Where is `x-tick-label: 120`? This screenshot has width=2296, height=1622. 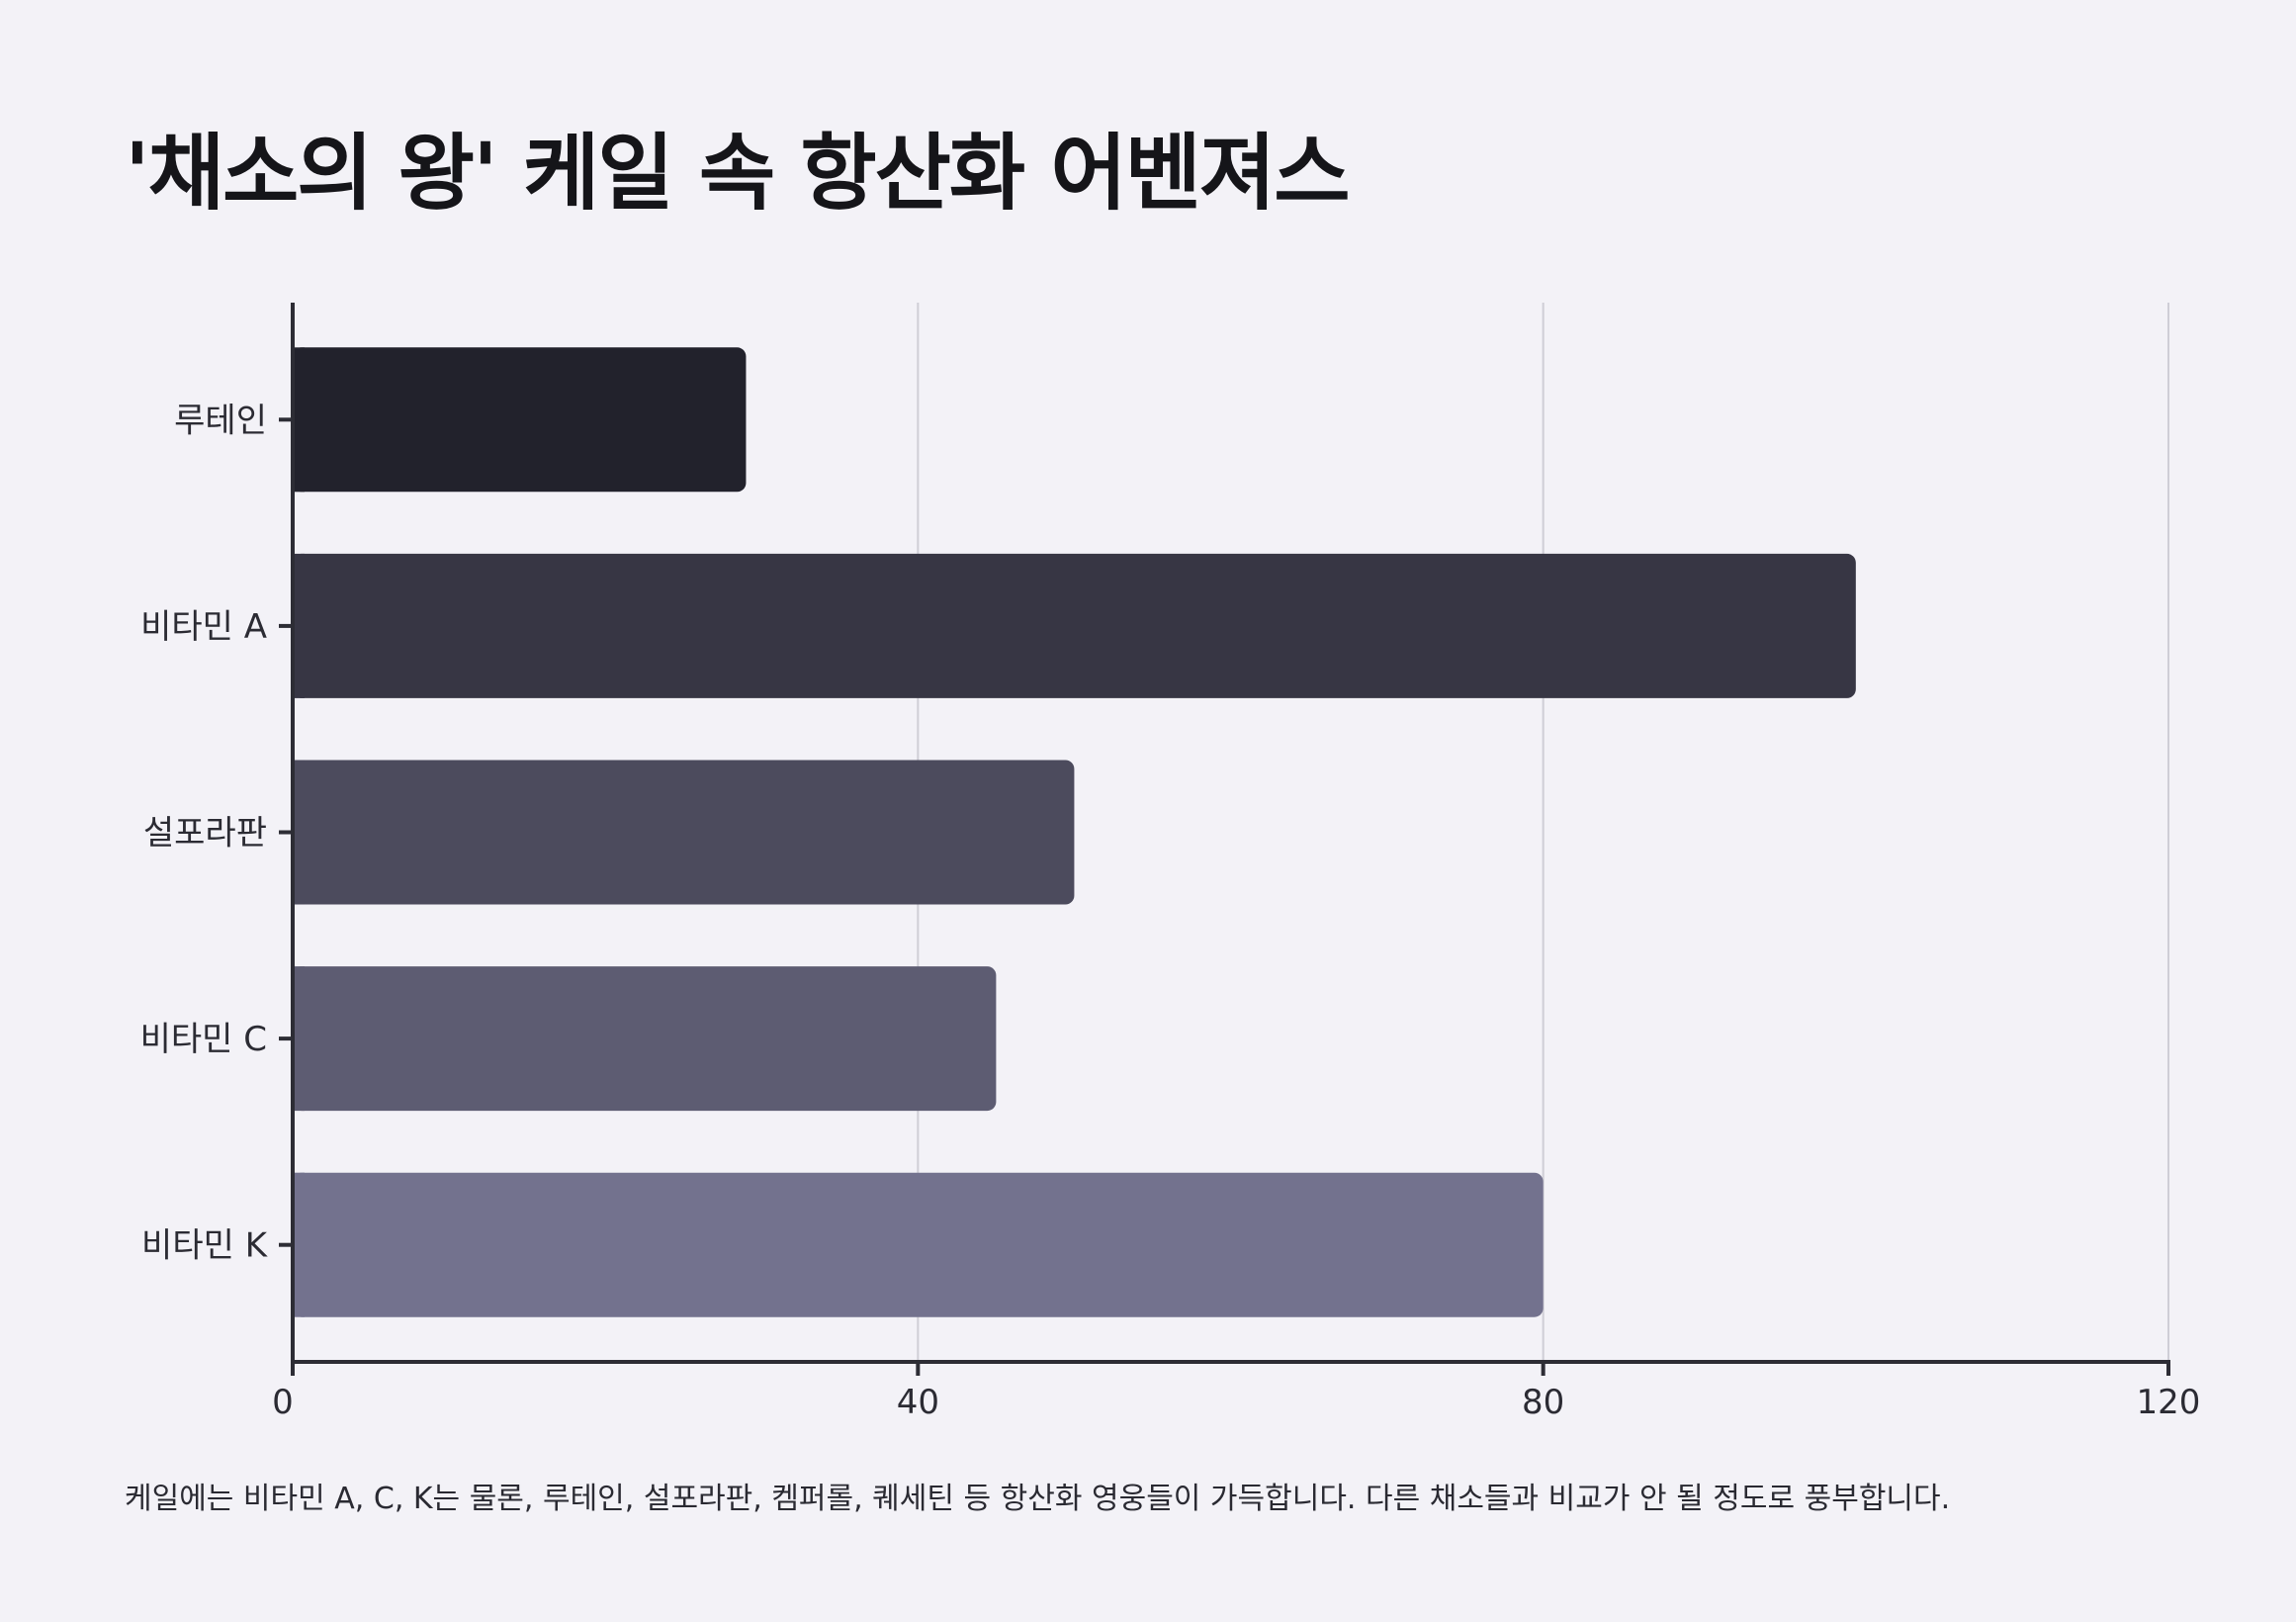
x-tick-label: 120 is located at coordinates (2169, 1402).